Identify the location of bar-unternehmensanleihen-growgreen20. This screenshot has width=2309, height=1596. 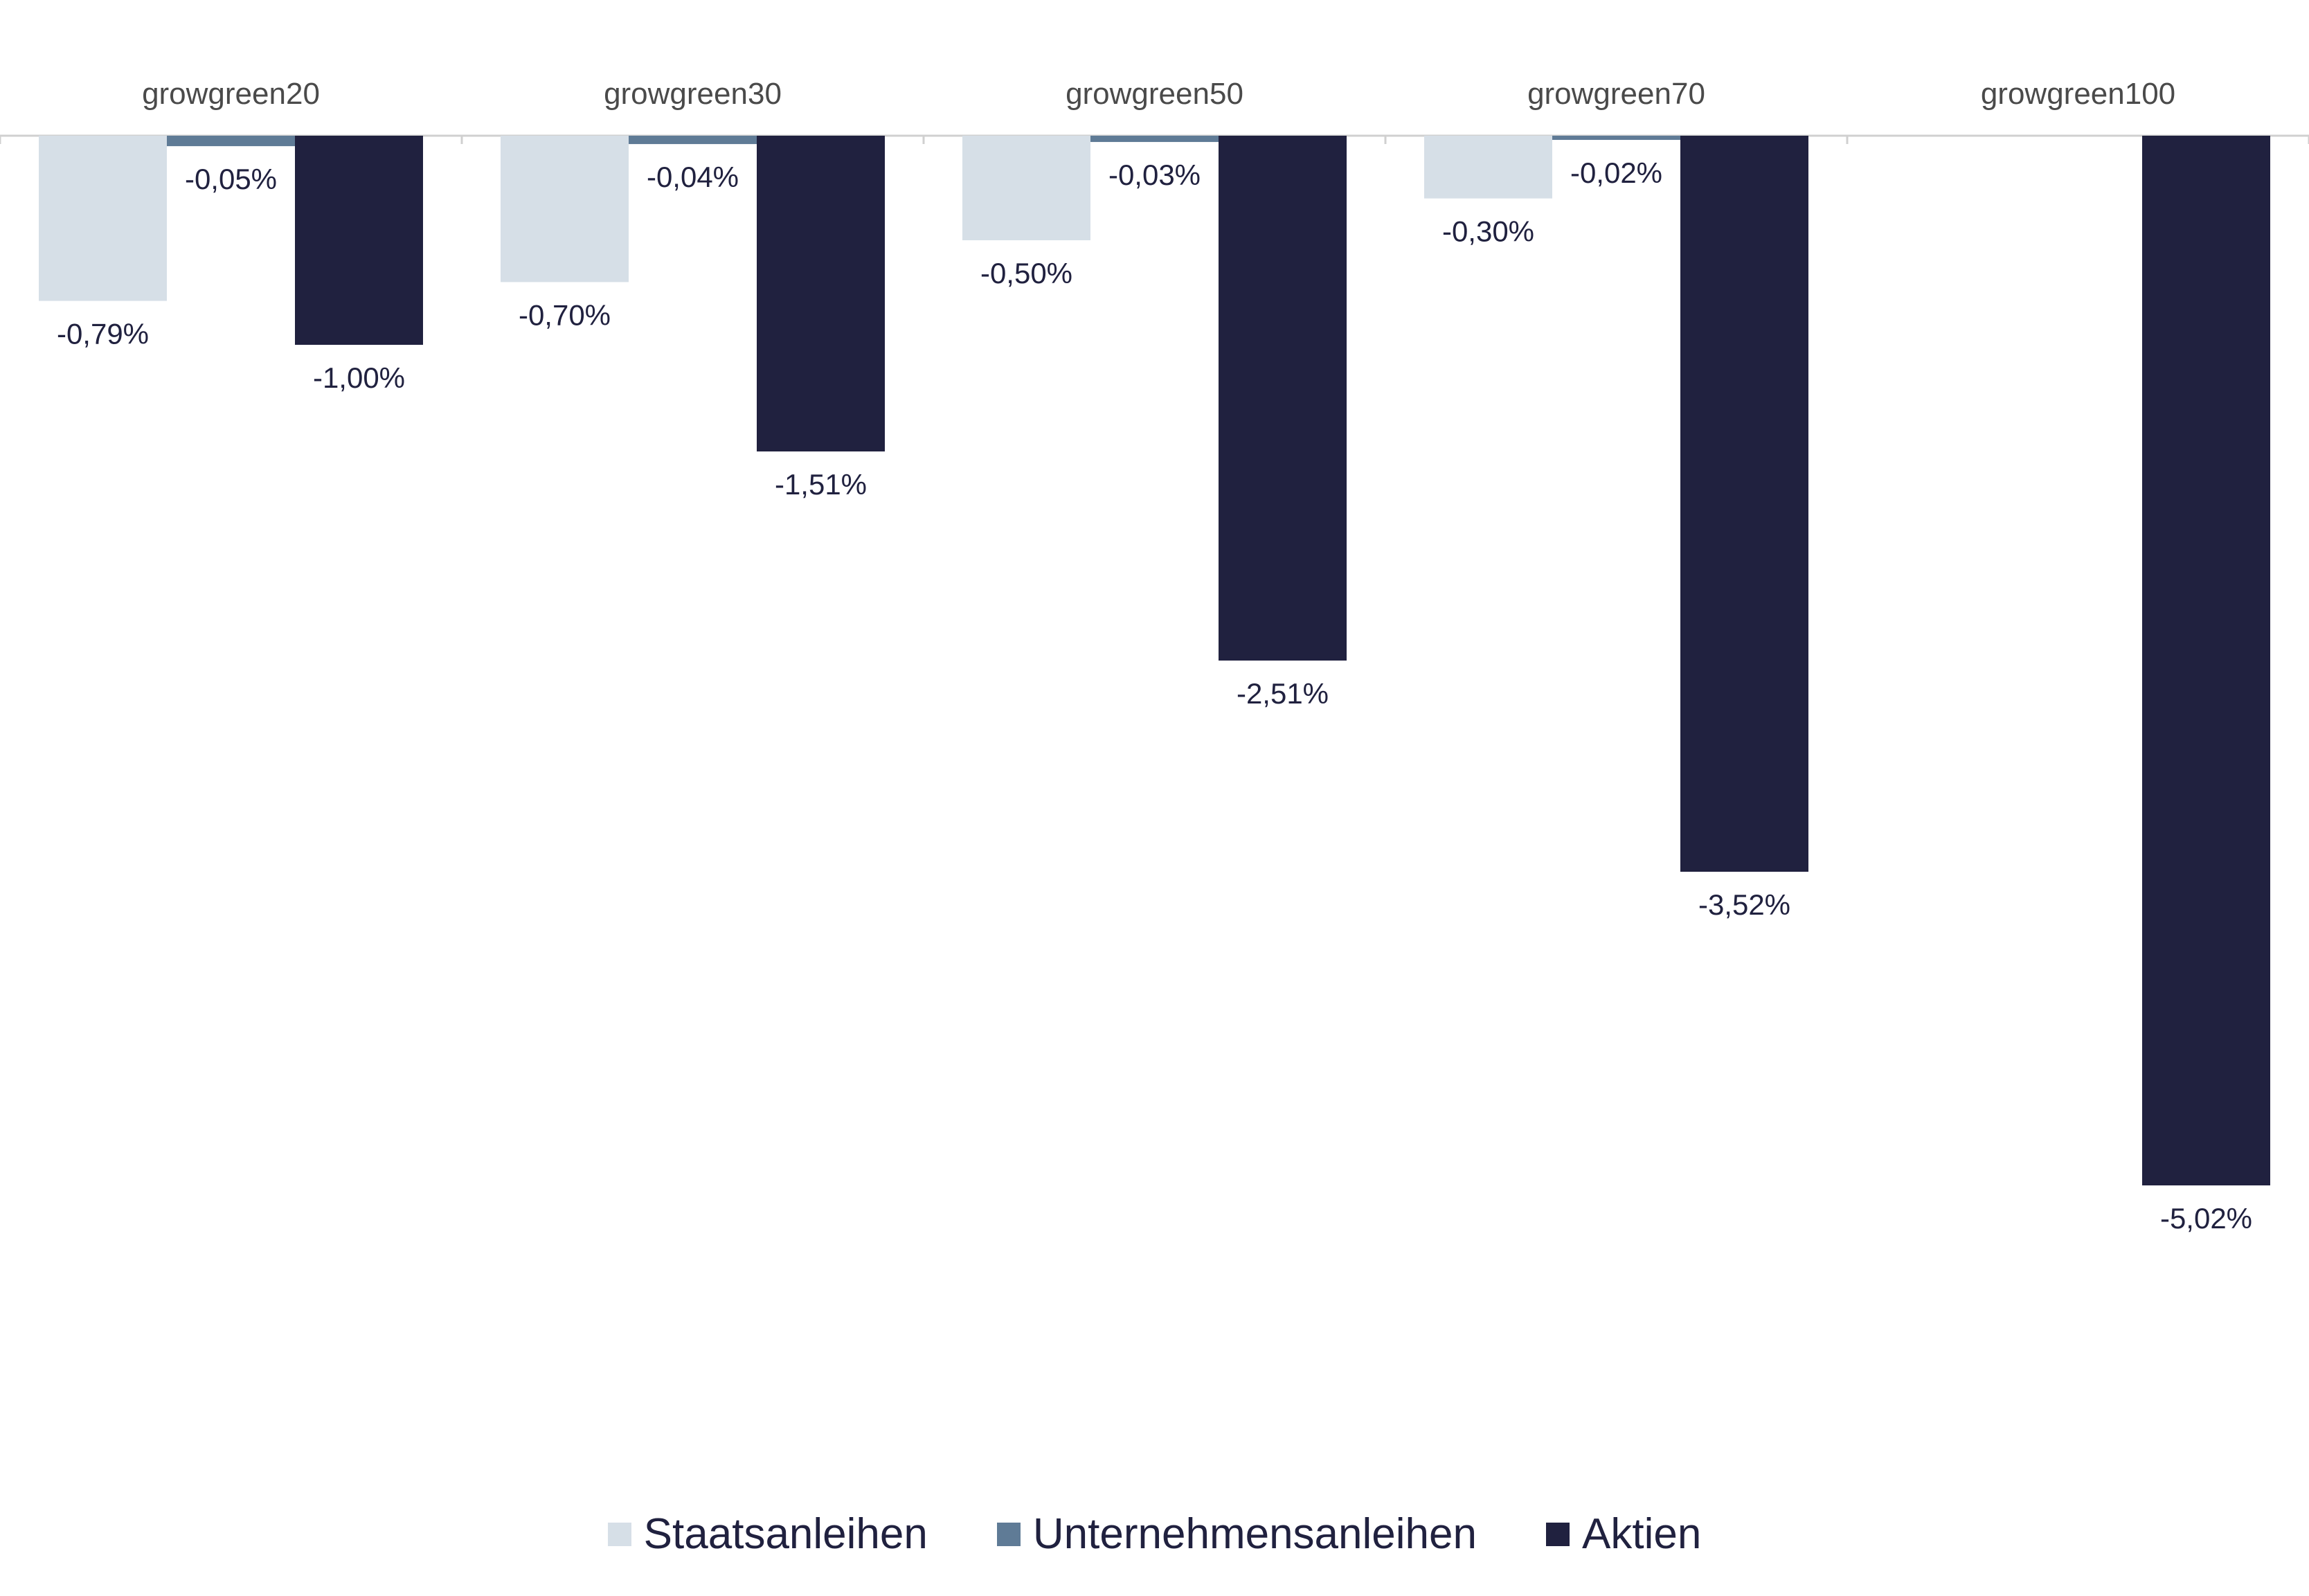
(231, 141).